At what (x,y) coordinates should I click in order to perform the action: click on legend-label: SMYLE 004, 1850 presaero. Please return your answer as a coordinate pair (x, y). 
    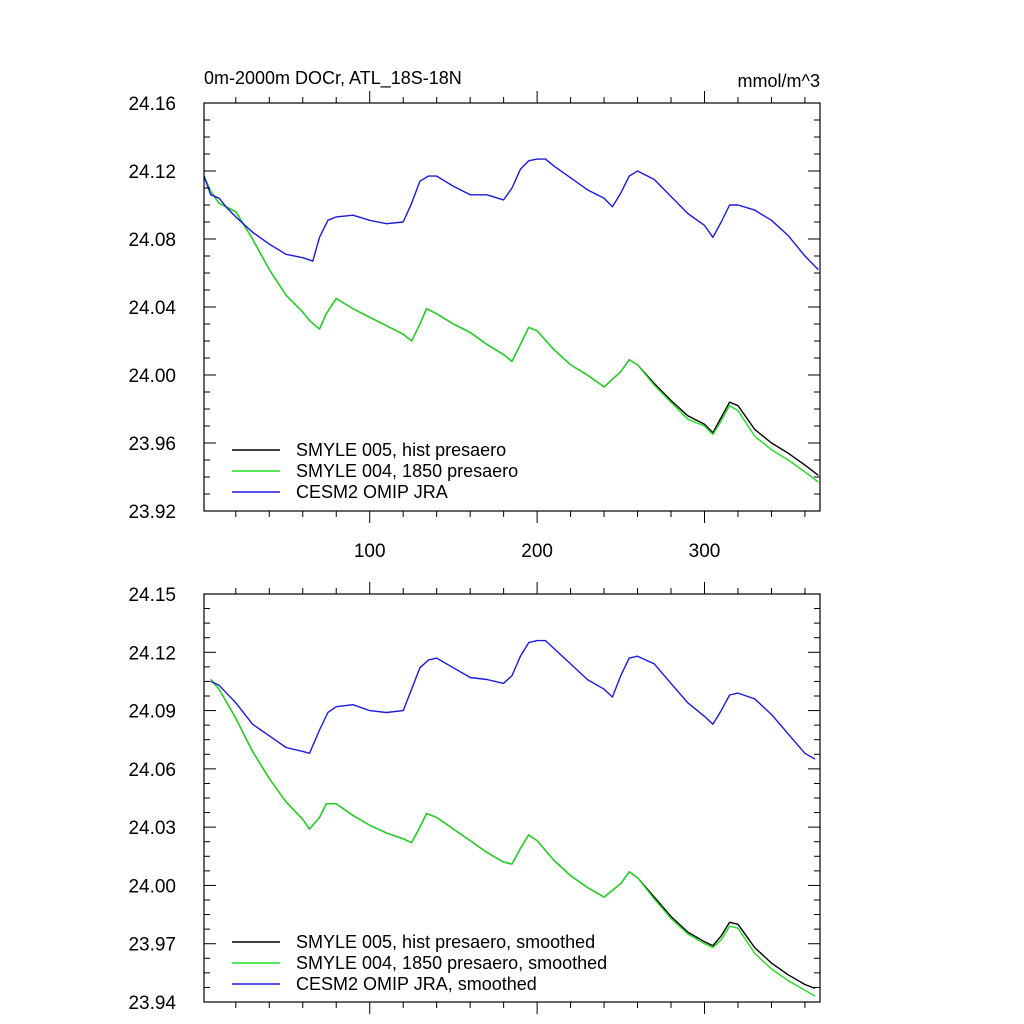
    Looking at the image, I should click on (407, 471).